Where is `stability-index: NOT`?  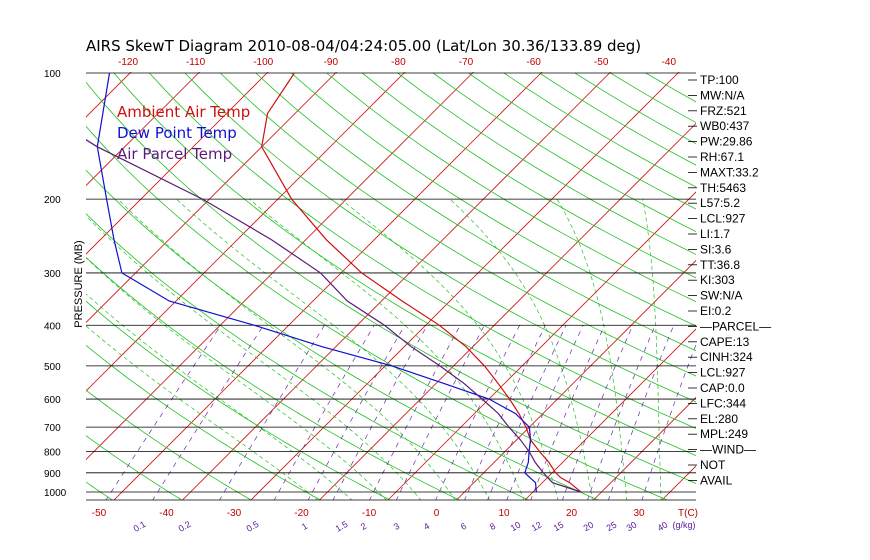
stability-index: NOT is located at coordinates (713, 465).